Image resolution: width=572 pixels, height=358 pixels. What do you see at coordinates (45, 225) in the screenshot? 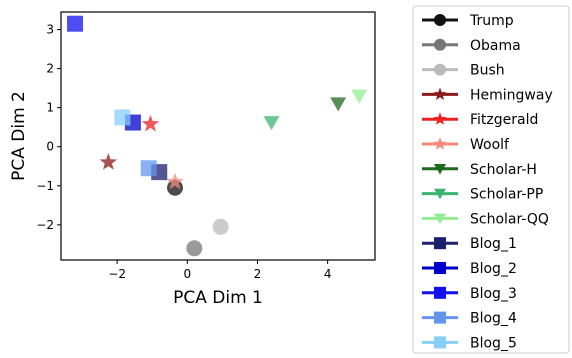
I see `y-tick-label: −2` at bounding box center [45, 225].